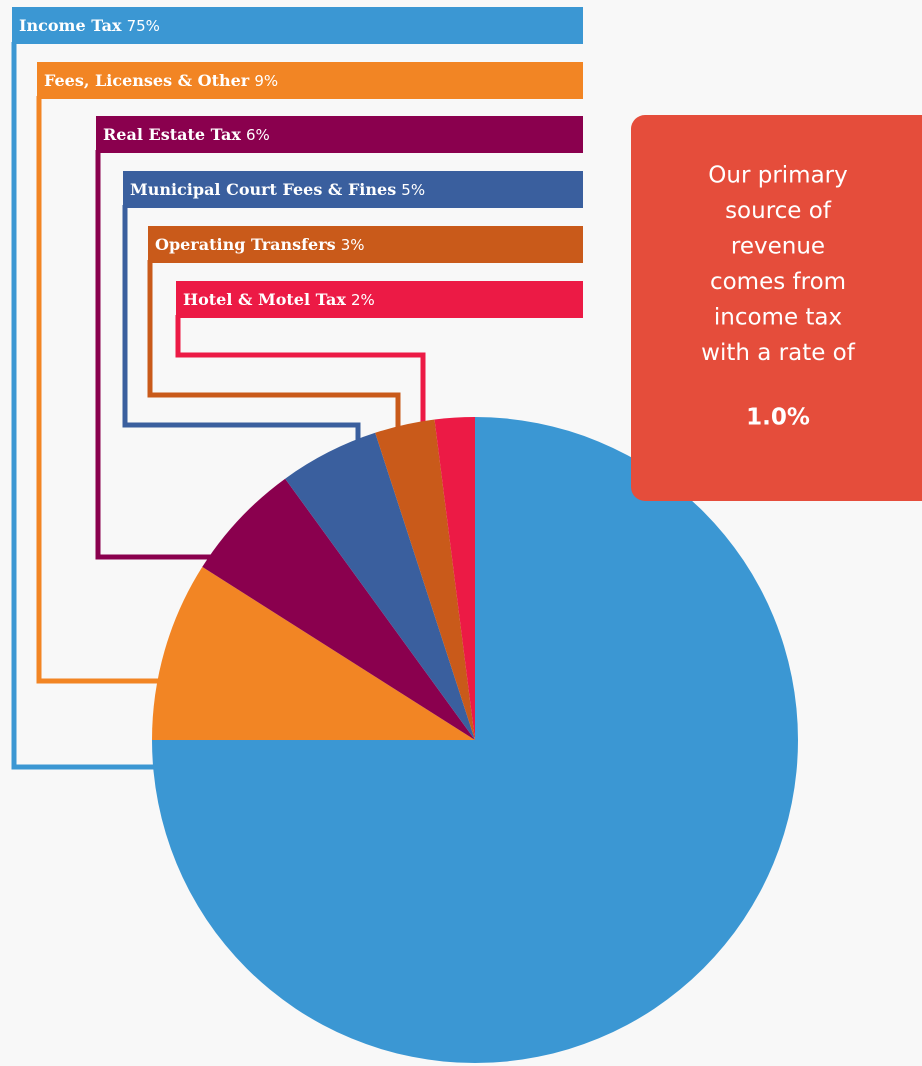 Image resolution: width=922 pixels, height=1066 pixels. What do you see at coordinates (172, 134) in the screenshot?
I see `category-name: Real Estate Tax` at bounding box center [172, 134].